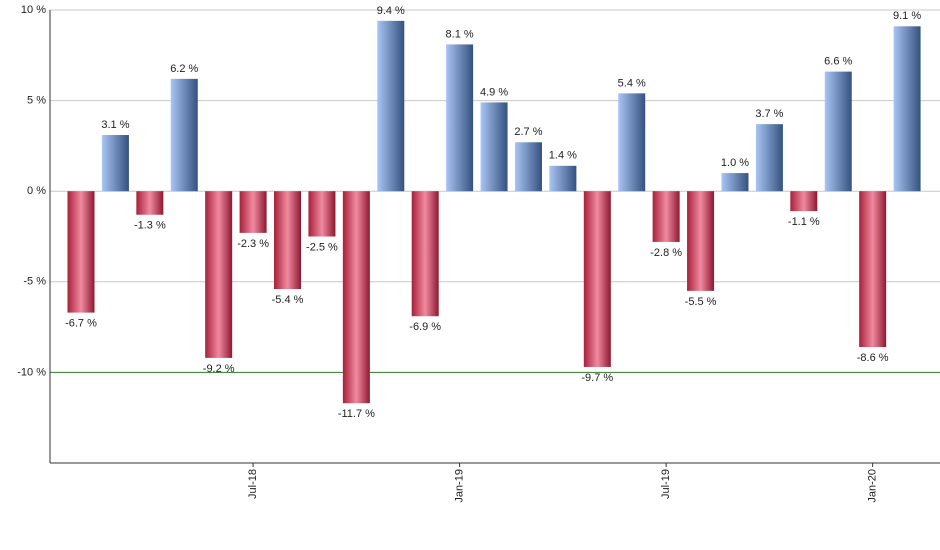 Image resolution: width=940 pixels, height=550 pixels. I want to click on value-label: 1.4 %, so click(563, 156).